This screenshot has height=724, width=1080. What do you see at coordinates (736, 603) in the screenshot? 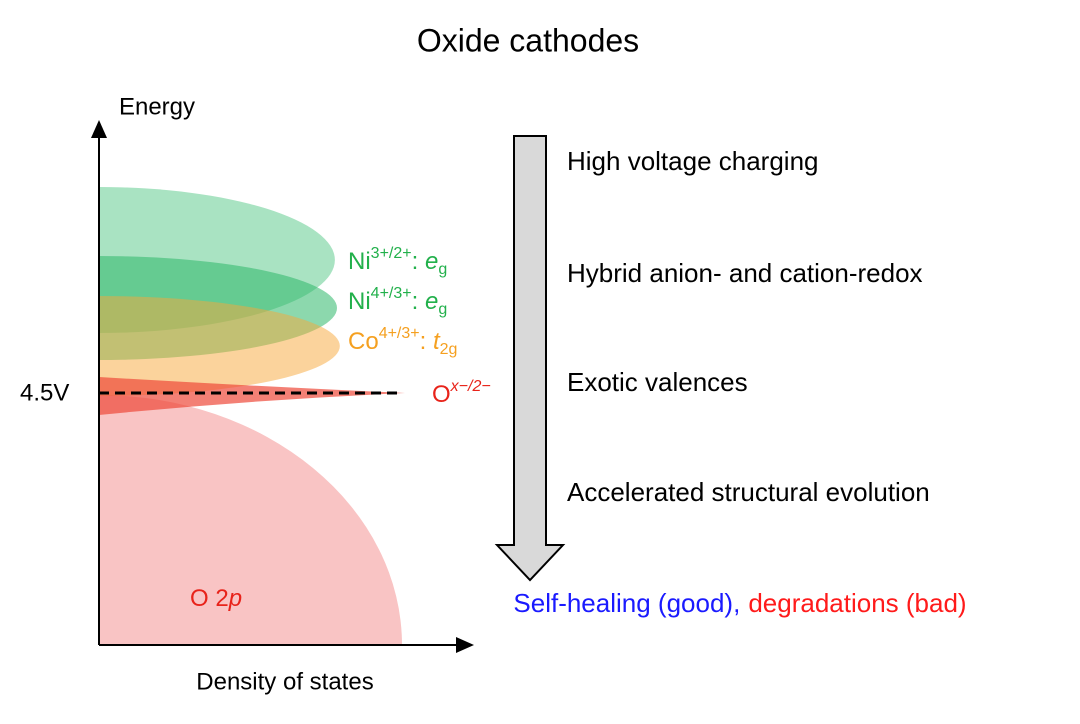
I see `outcome-sep: ,` at bounding box center [736, 603].